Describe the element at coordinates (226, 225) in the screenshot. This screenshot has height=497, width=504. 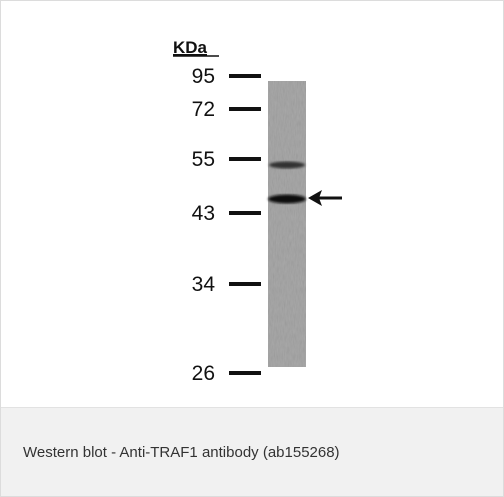
I see `marker-ladder: 95 72 55 43 34 26` at that location.